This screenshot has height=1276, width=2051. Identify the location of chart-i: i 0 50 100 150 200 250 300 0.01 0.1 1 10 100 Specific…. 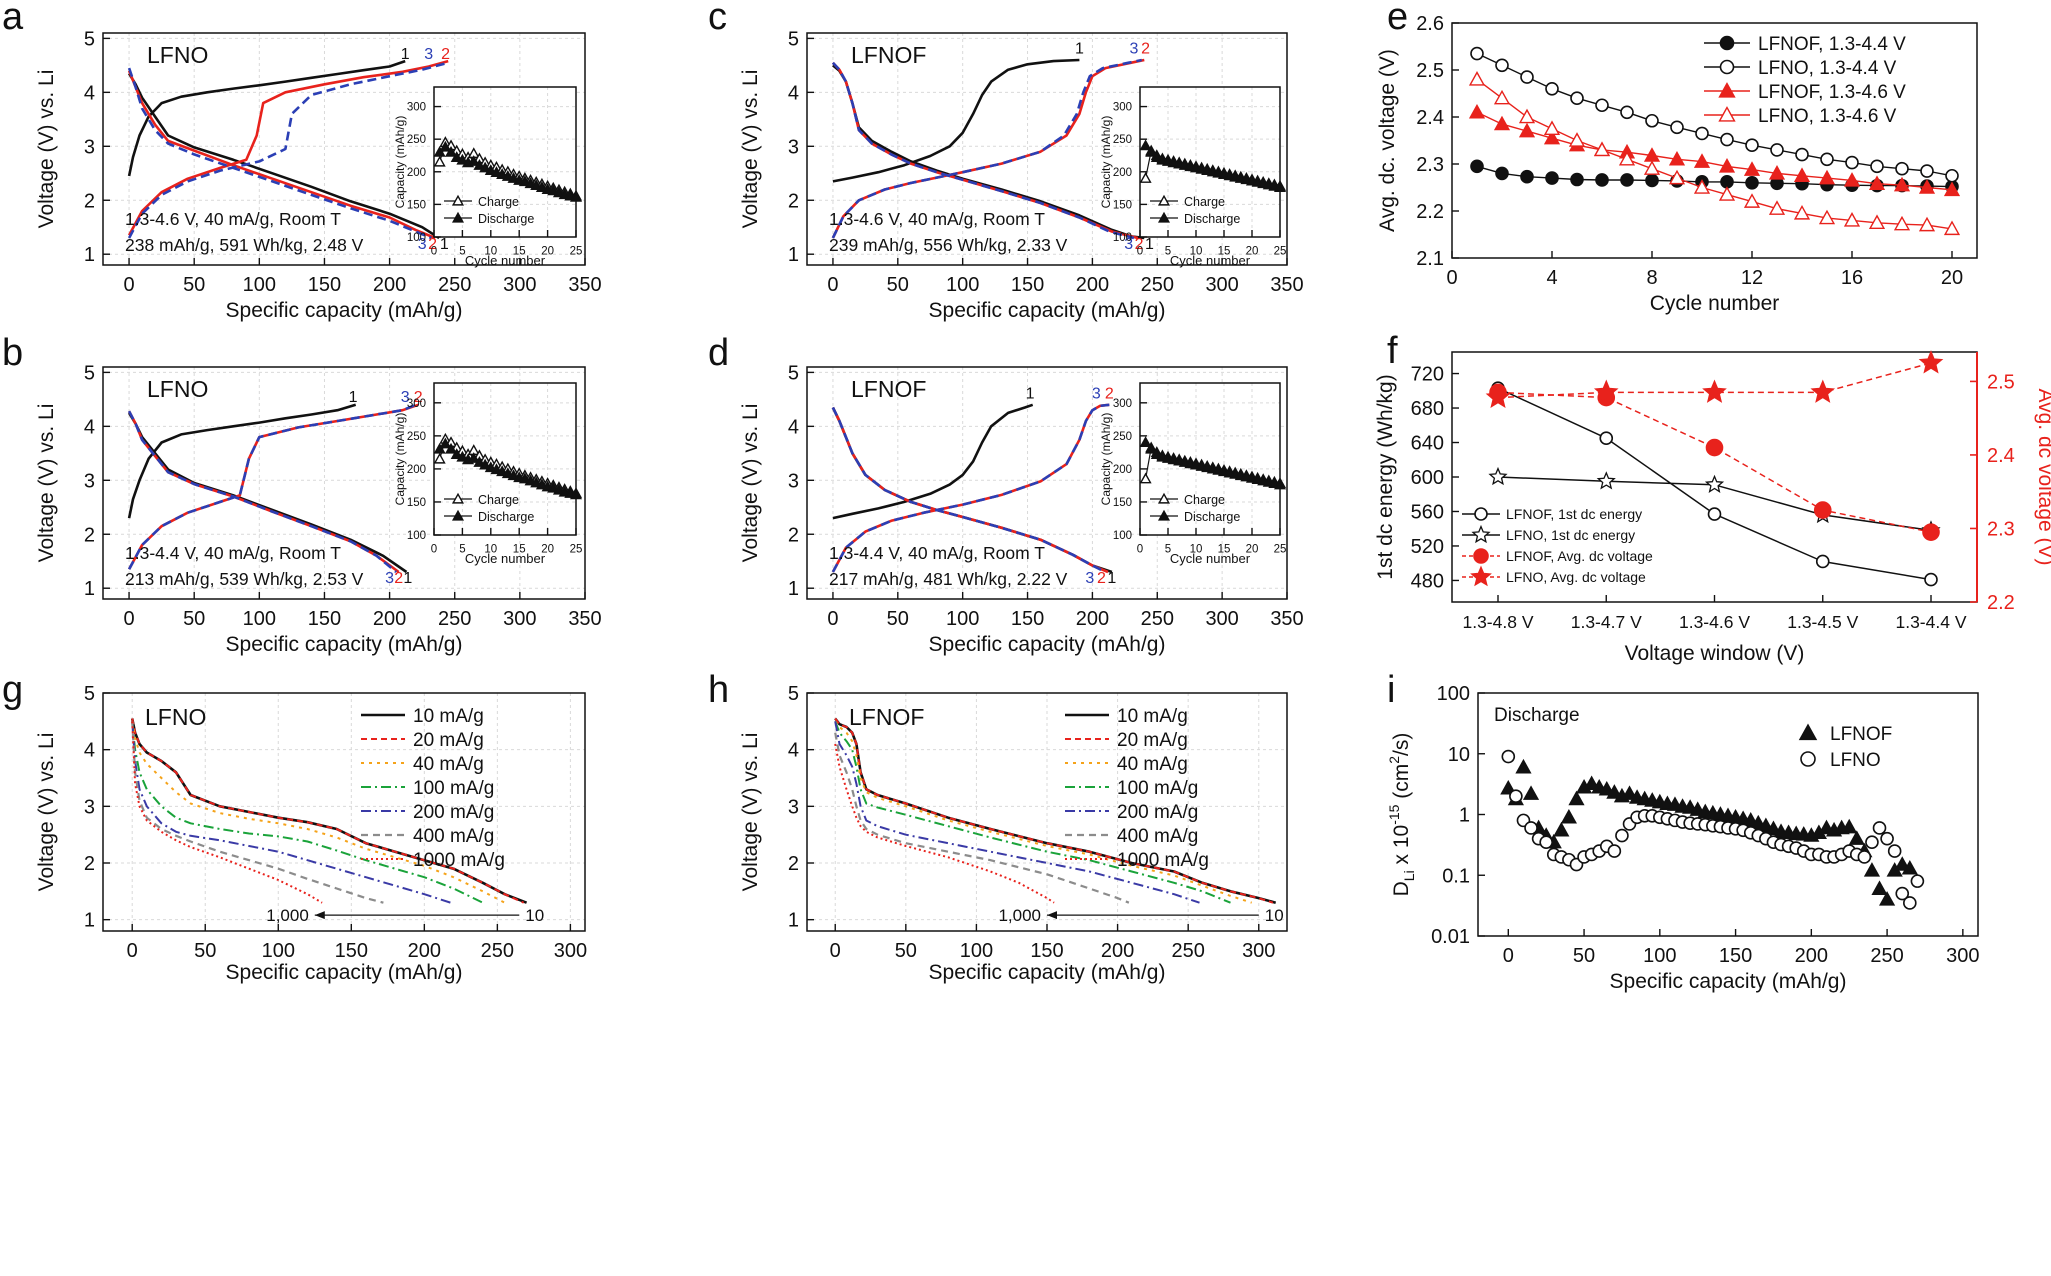
(1683, 831).